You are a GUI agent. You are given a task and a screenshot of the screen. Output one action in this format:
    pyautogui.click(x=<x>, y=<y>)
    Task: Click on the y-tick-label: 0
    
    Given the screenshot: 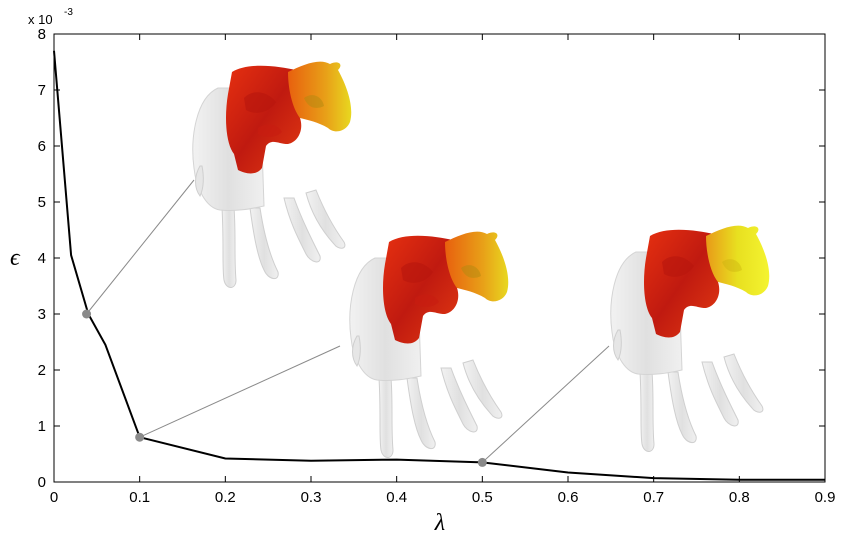 What is the action you would take?
    pyautogui.click(x=42, y=482)
    